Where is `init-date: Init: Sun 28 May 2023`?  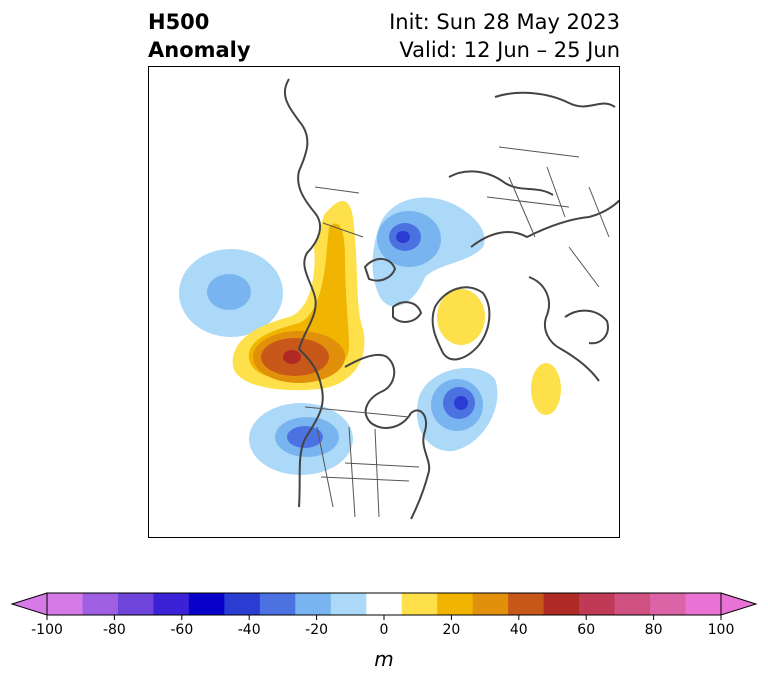 init-date: Init: Sun 28 May 2023 is located at coordinates (504, 22).